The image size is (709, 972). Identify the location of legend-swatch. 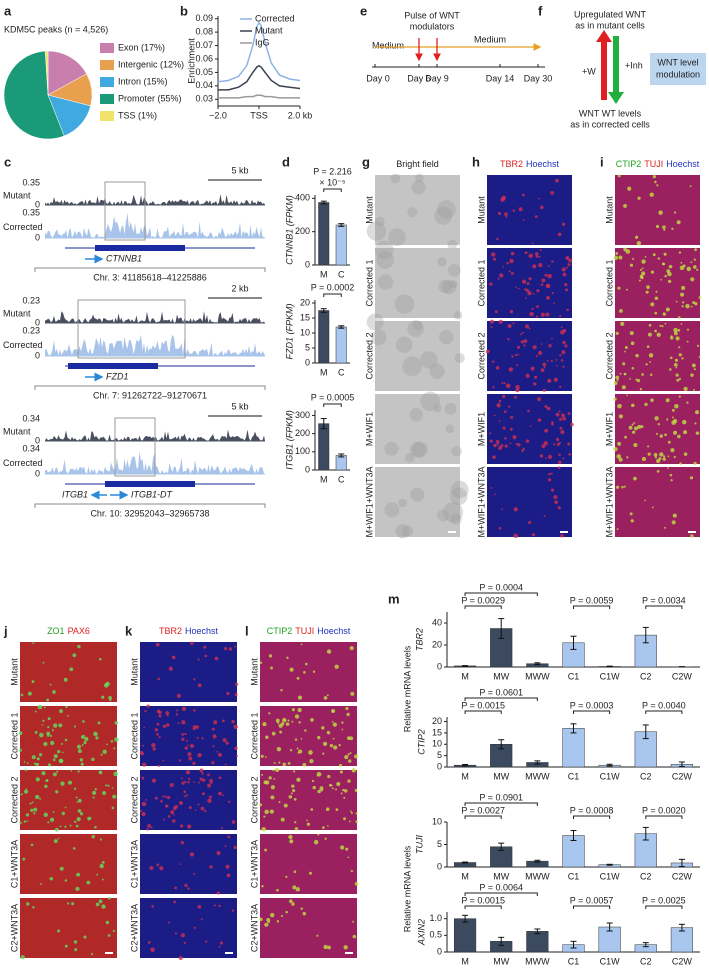
(107, 116).